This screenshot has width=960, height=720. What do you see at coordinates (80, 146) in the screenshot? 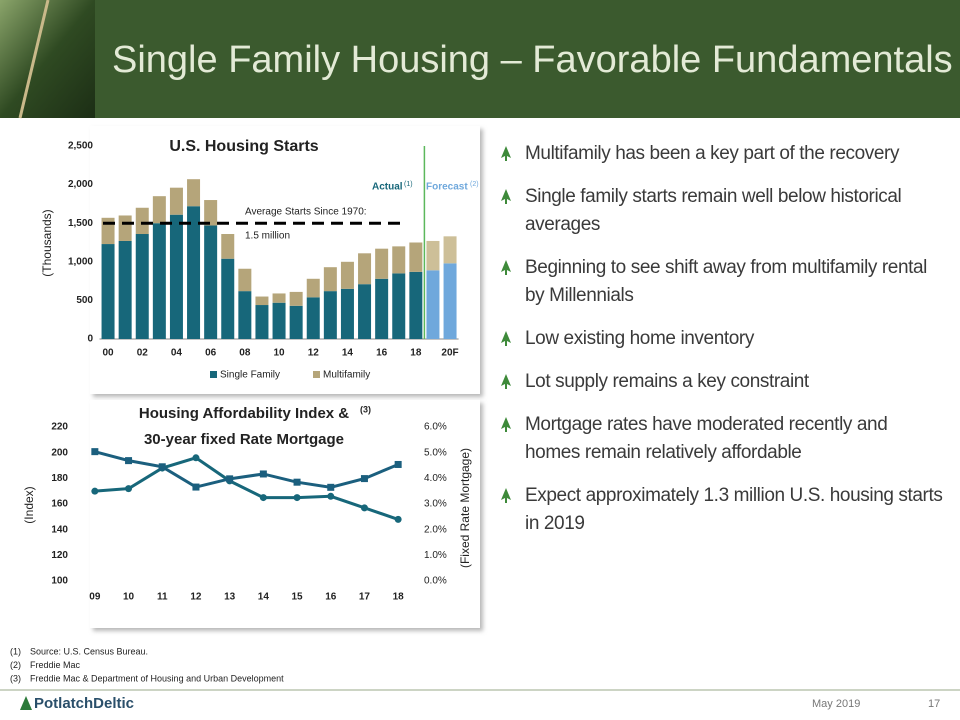
I see `y-tick-label: 2,500` at bounding box center [80, 146].